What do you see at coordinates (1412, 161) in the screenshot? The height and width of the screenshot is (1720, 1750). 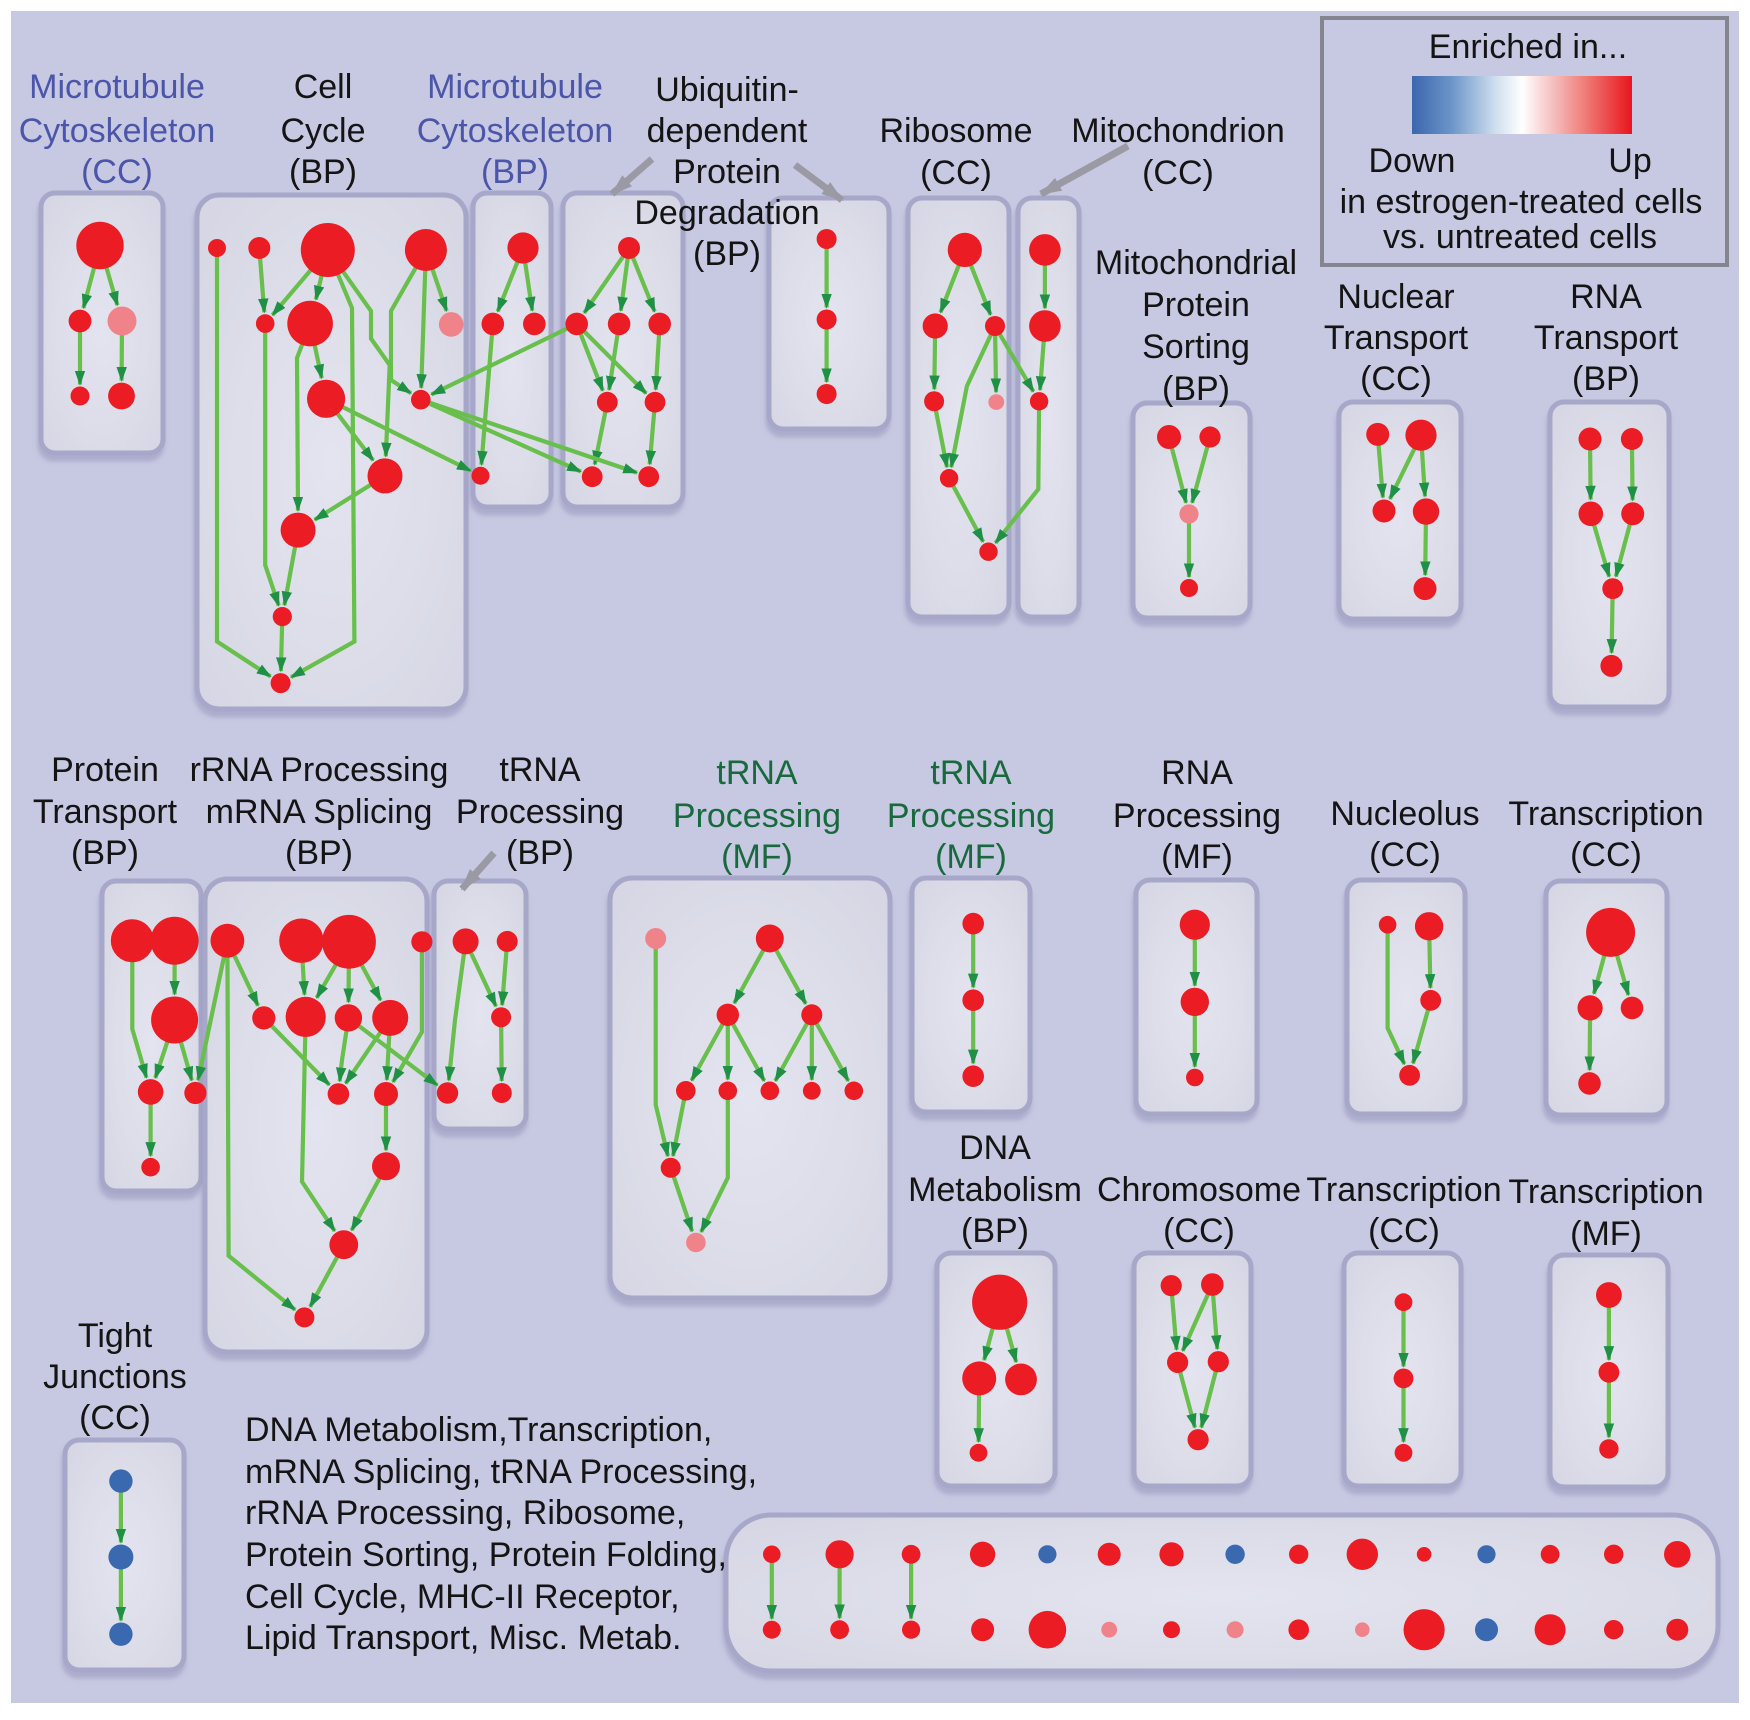 I see `svg-text: Down` at bounding box center [1412, 161].